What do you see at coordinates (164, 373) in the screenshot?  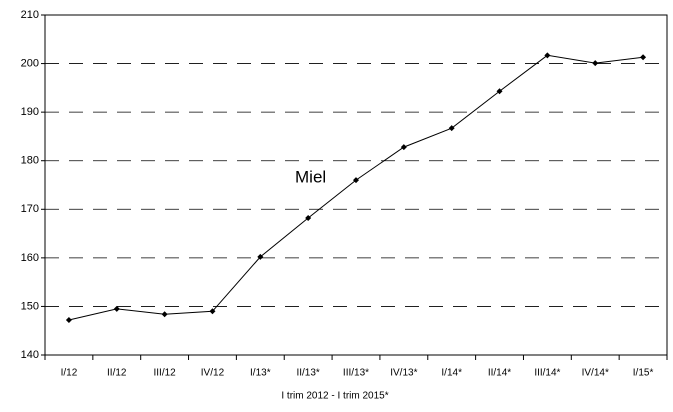 I see `x-tick-label: III/12` at bounding box center [164, 373].